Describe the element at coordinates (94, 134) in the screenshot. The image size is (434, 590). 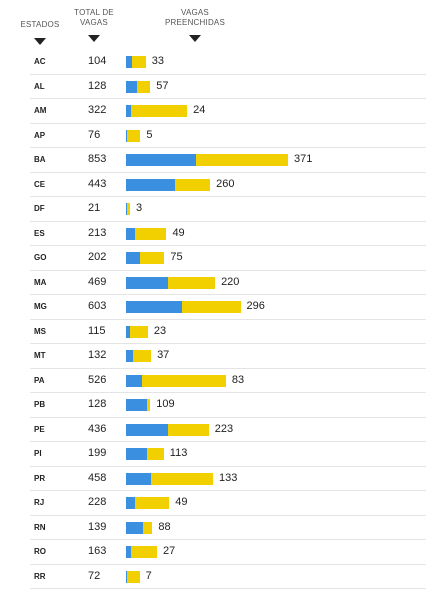
I see `total-value: 76` at that location.